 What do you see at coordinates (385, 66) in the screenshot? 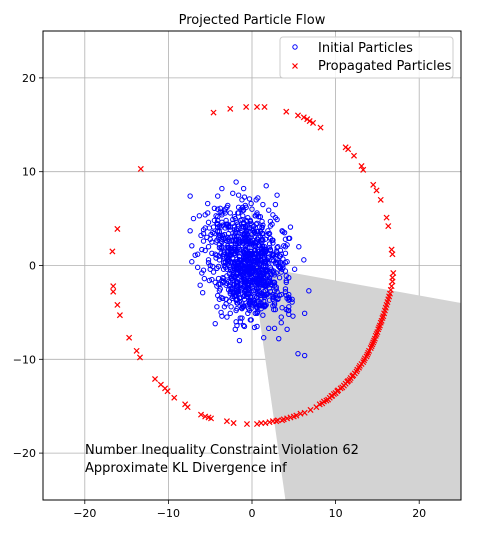
I see `legend-label-propagated: Propagated Particles` at bounding box center [385, 66].